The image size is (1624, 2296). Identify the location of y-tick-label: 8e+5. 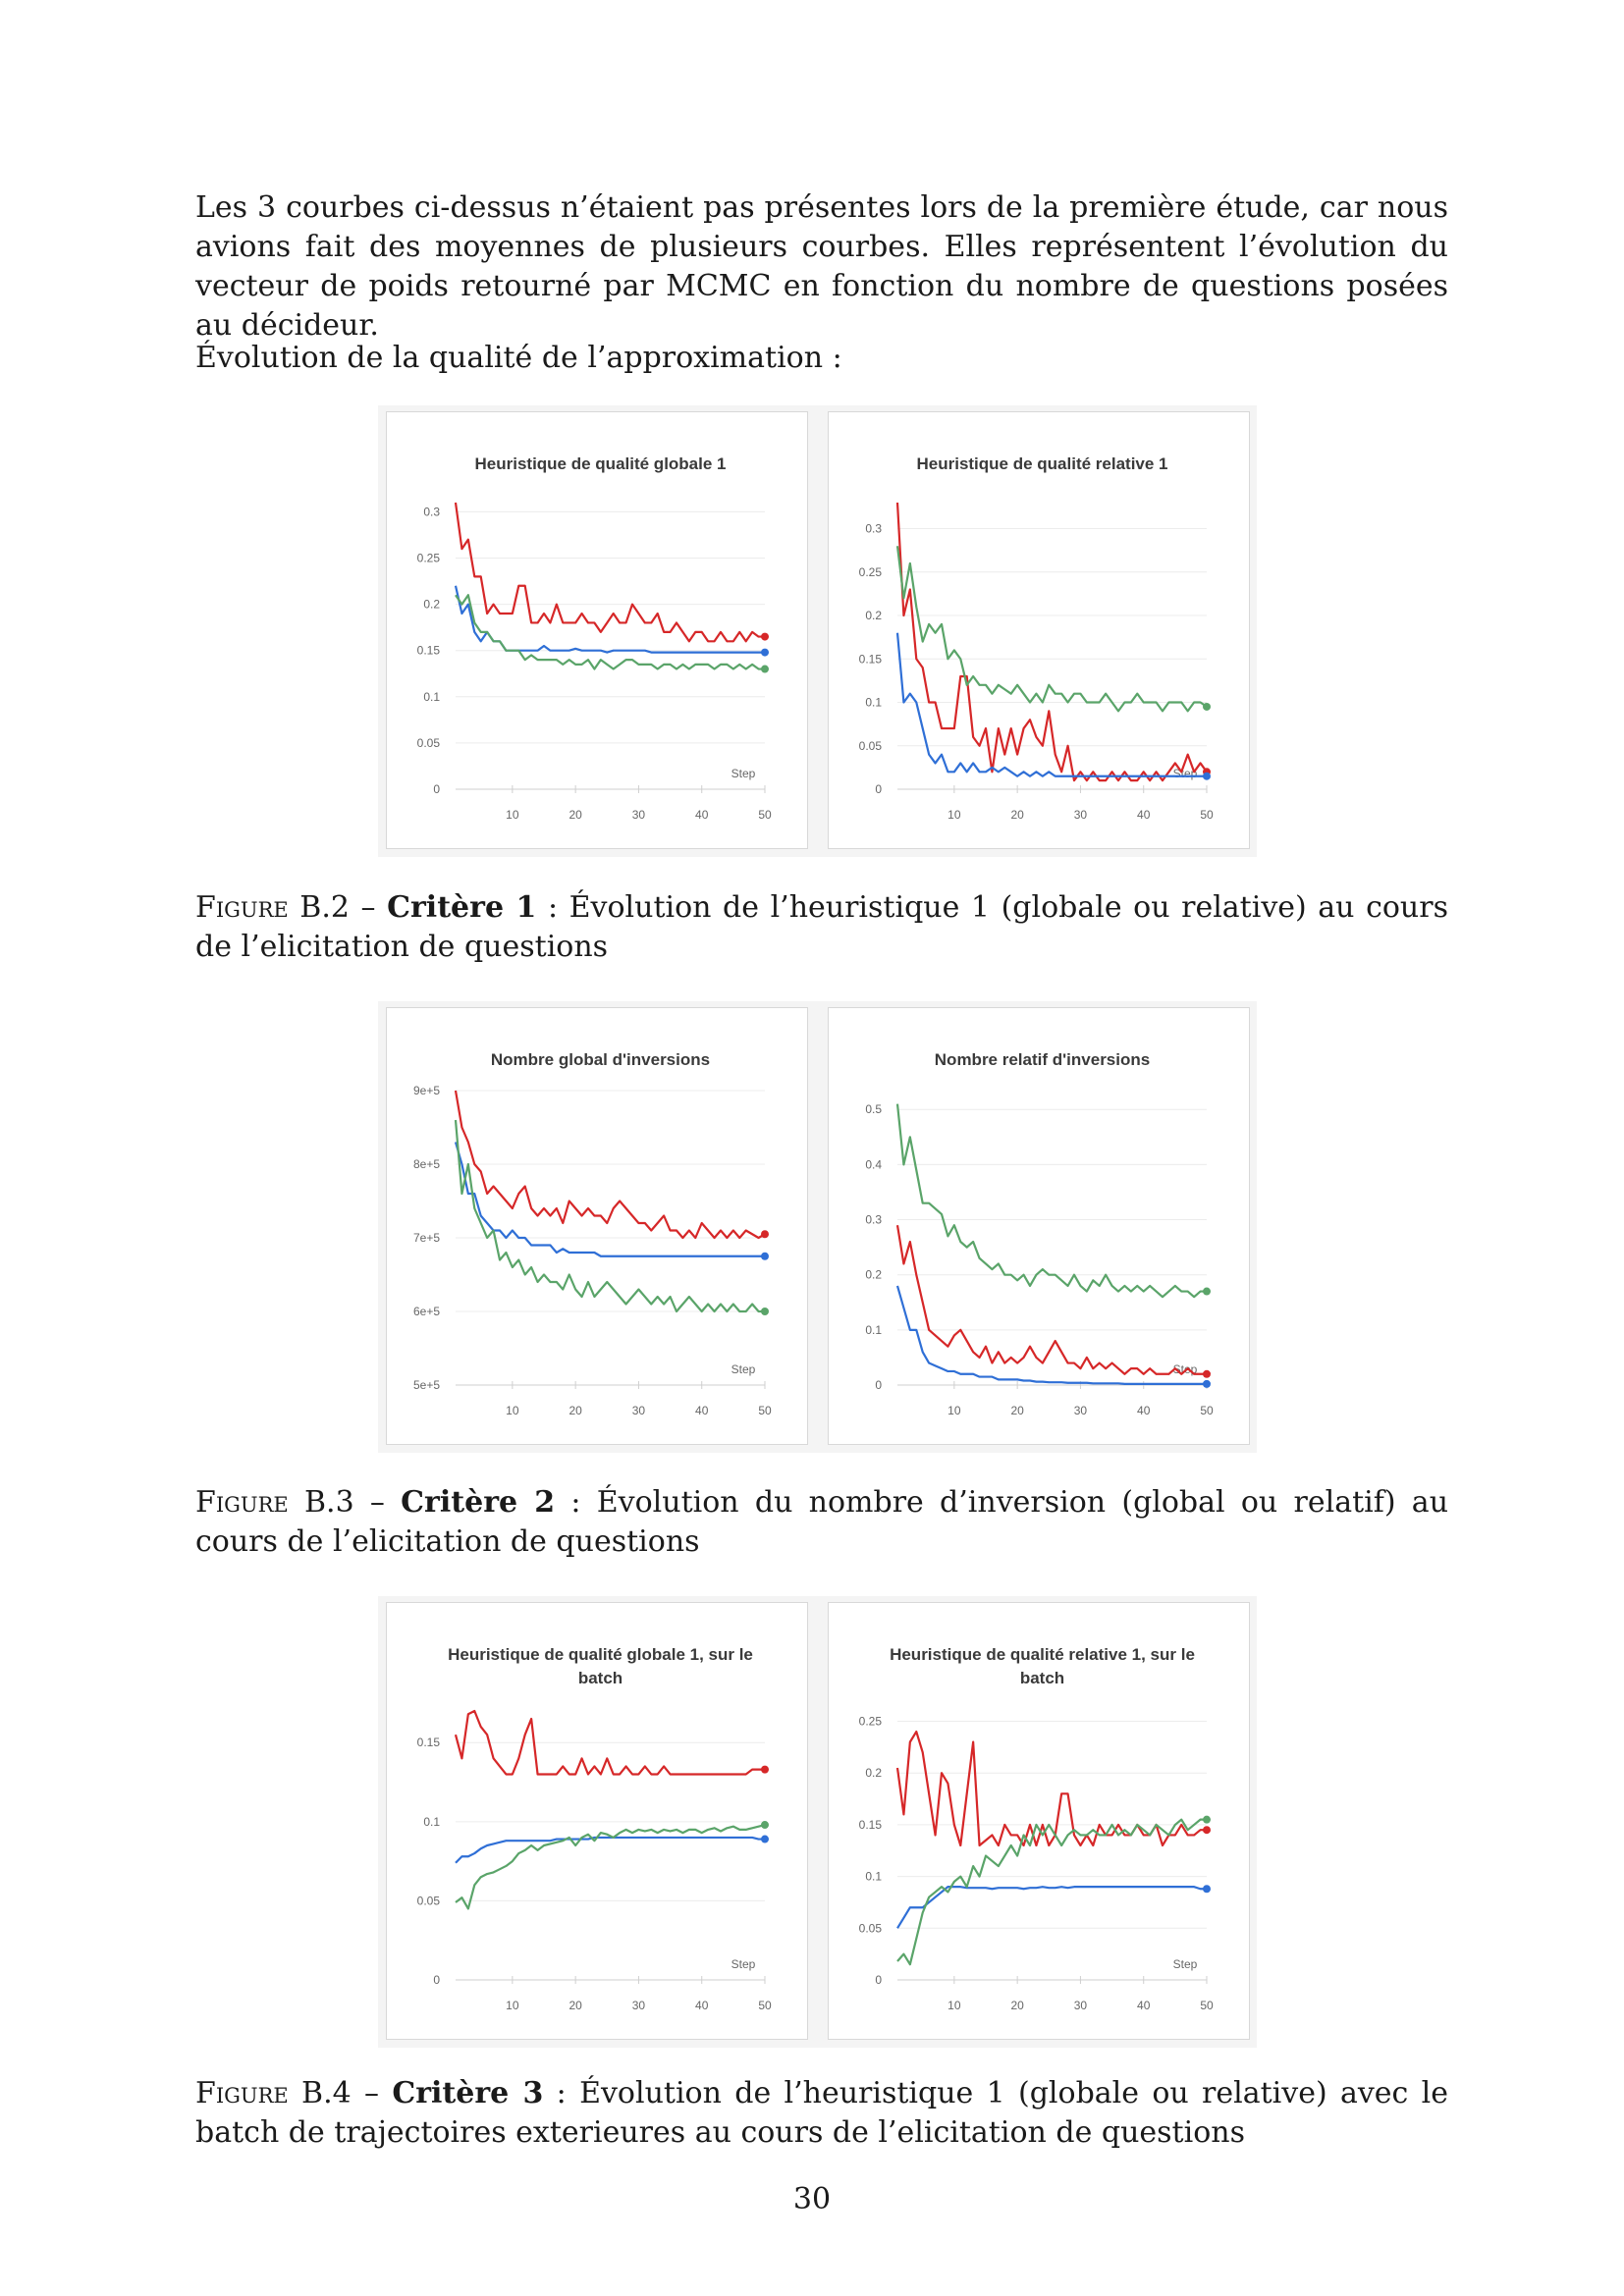
(426, 1164).